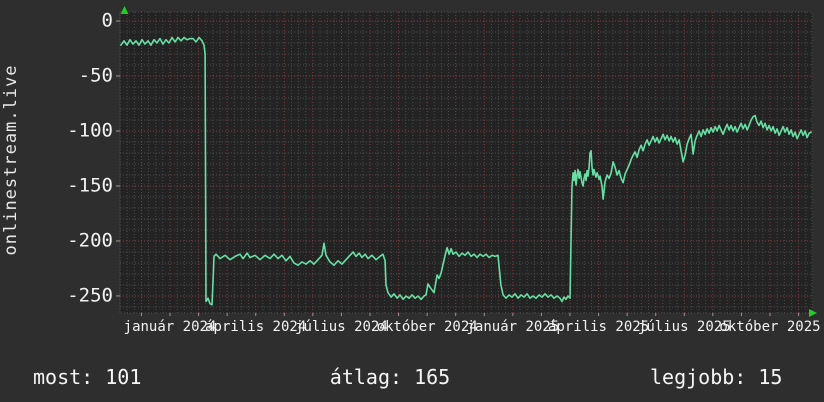  I want to click on x-tick-label: október 2024, so click(427, 327).